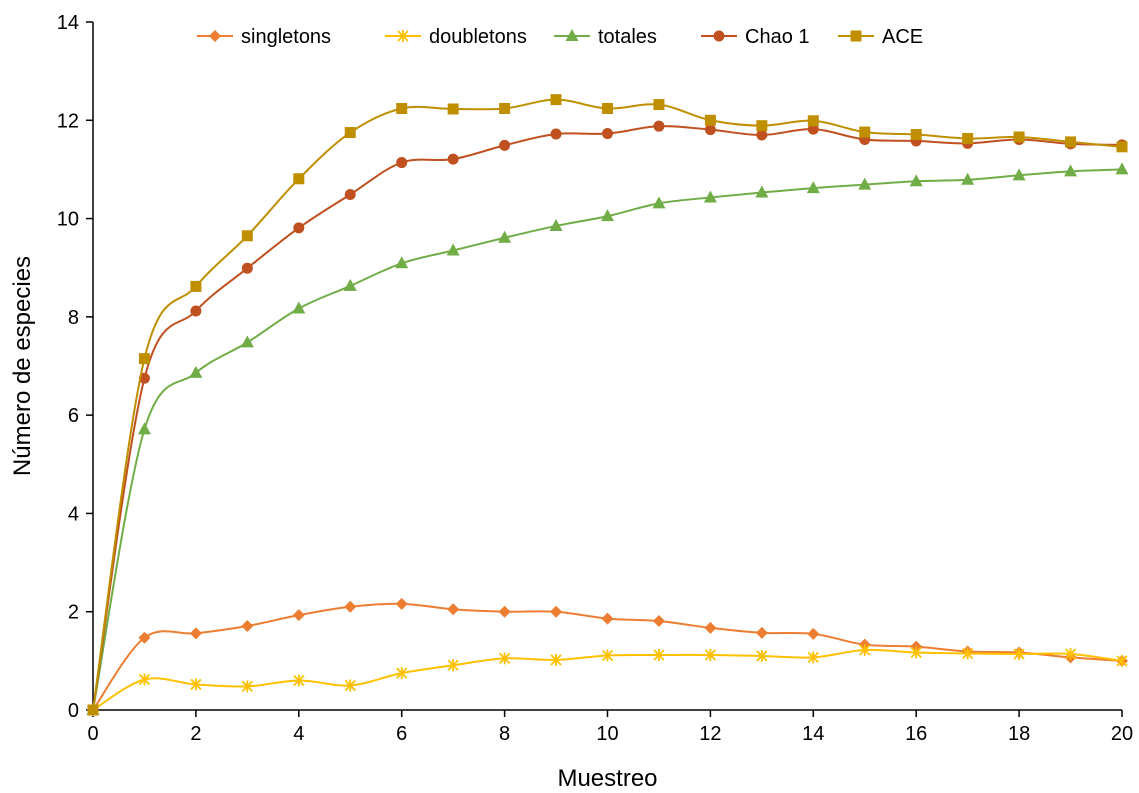  I want to click on x-tick-label: 4, so click(298, 734).